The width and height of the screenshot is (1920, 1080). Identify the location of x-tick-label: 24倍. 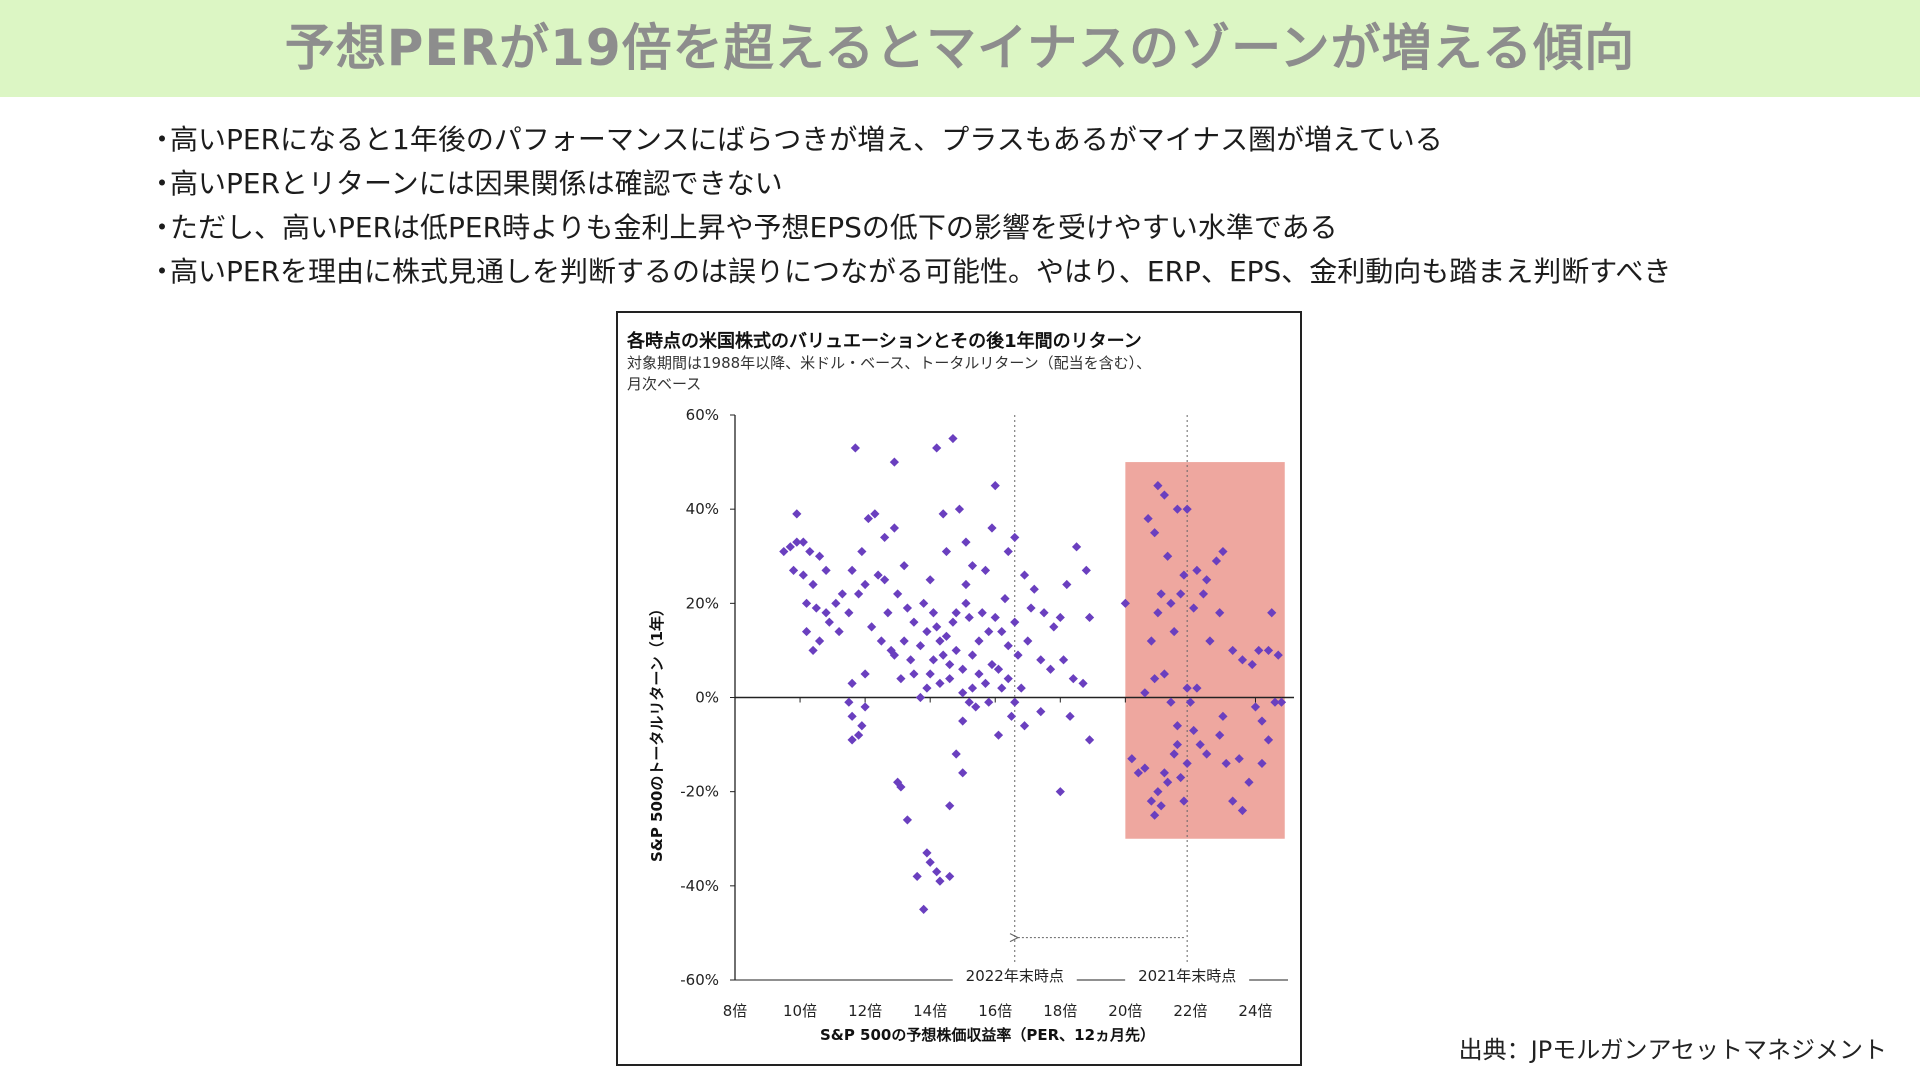
(1255, 1011).